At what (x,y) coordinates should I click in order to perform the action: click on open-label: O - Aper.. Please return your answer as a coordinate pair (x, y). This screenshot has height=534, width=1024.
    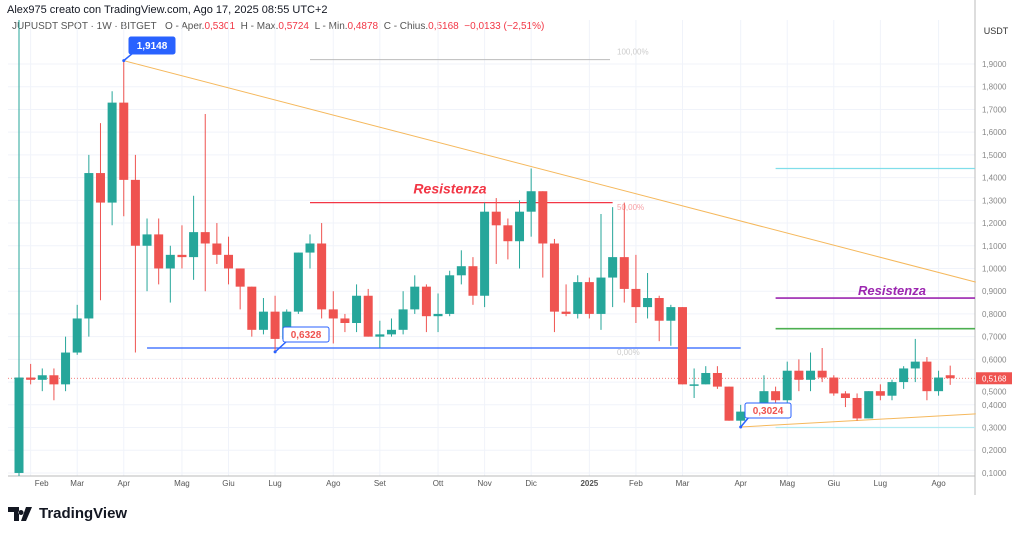
    Looking at the image, I should click on (185, 26).